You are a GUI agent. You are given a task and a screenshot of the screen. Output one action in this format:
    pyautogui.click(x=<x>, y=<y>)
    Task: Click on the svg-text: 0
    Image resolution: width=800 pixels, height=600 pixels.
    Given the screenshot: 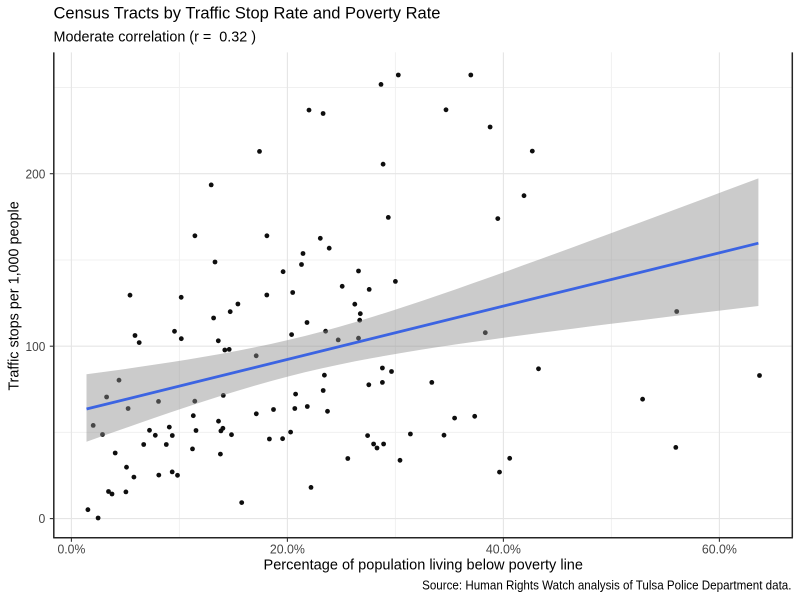 What is the action you would take?
    pyautogui.click(x=42, y=518)
    